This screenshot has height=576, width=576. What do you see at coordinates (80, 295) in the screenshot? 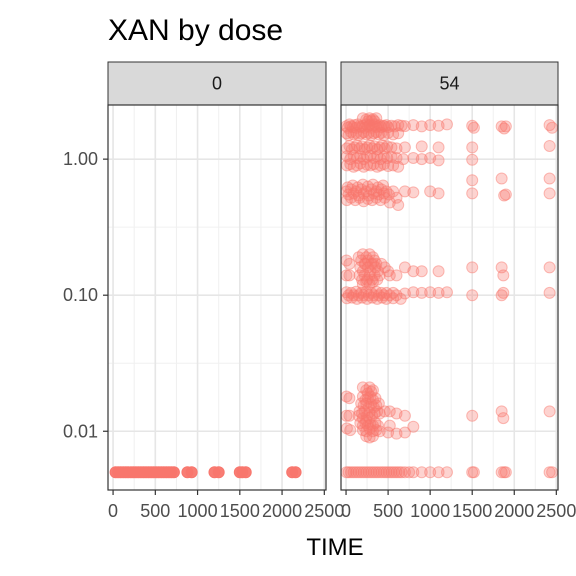
I see `y-tick-label: 0.10` at bounding box center [80, 295].